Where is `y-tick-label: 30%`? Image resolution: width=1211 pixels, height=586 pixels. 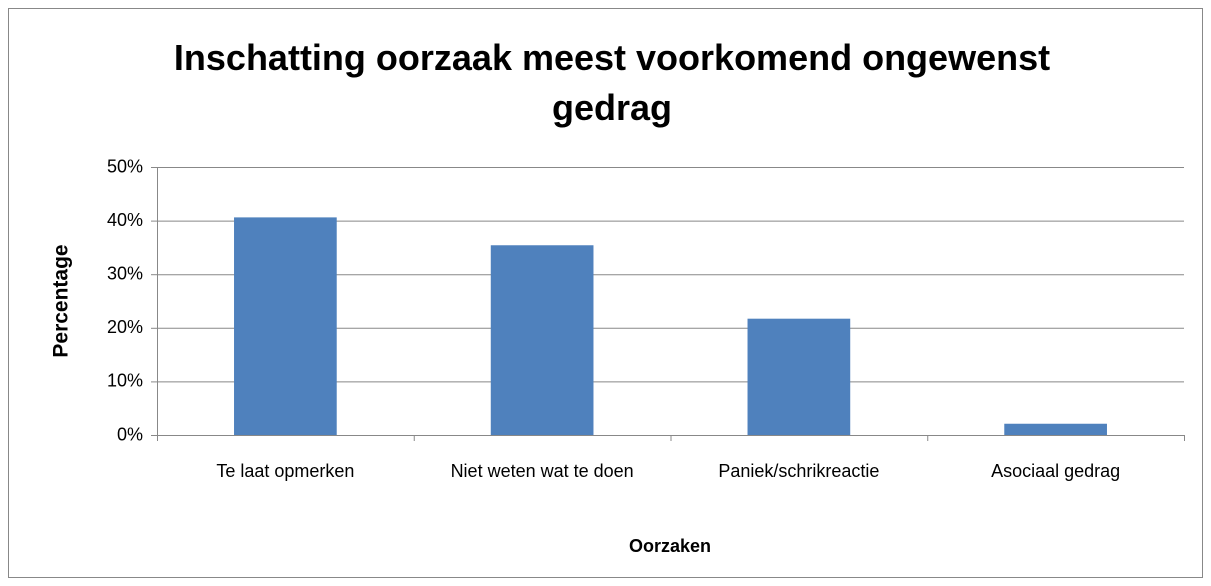 y-tick-label: 30% is located at coordinates (125, 273).